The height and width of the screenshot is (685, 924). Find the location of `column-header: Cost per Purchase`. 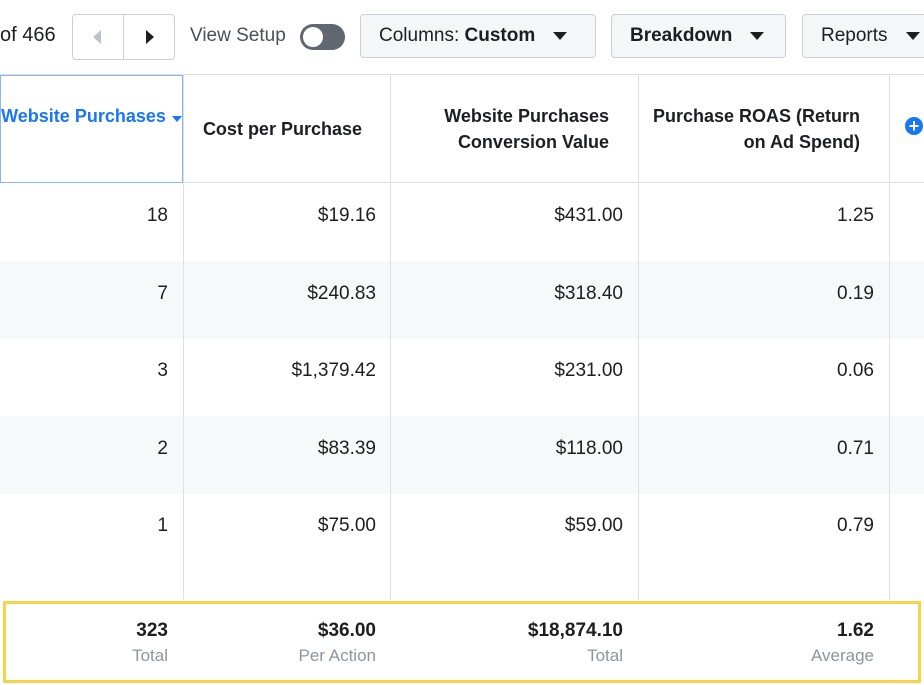

column-header: Cost per Purchase is located at coordinates (282, 129).